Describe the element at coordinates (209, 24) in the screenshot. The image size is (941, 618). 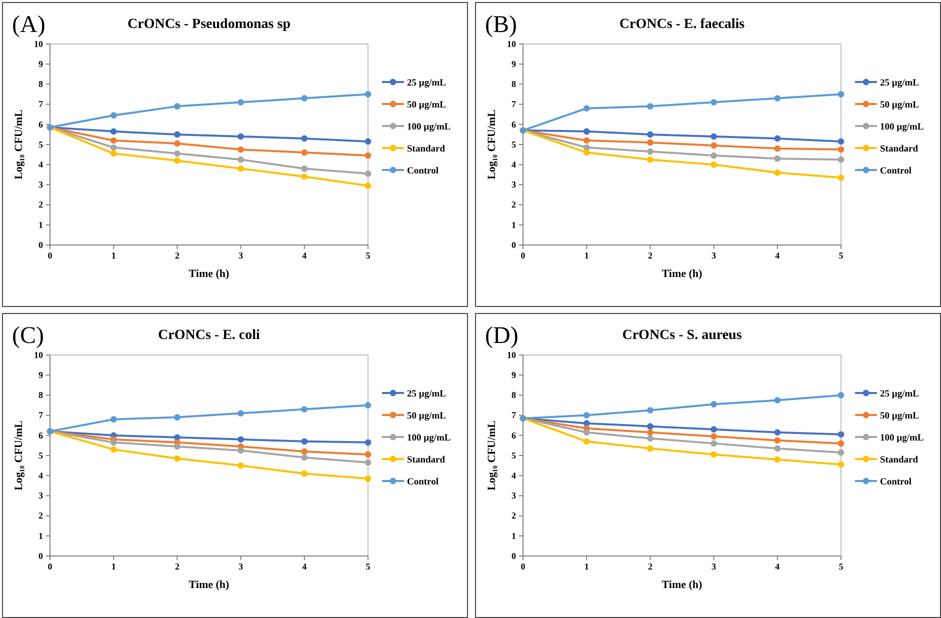
I see `chart-title: CrONCs - Pseudomonas sp` at that location.